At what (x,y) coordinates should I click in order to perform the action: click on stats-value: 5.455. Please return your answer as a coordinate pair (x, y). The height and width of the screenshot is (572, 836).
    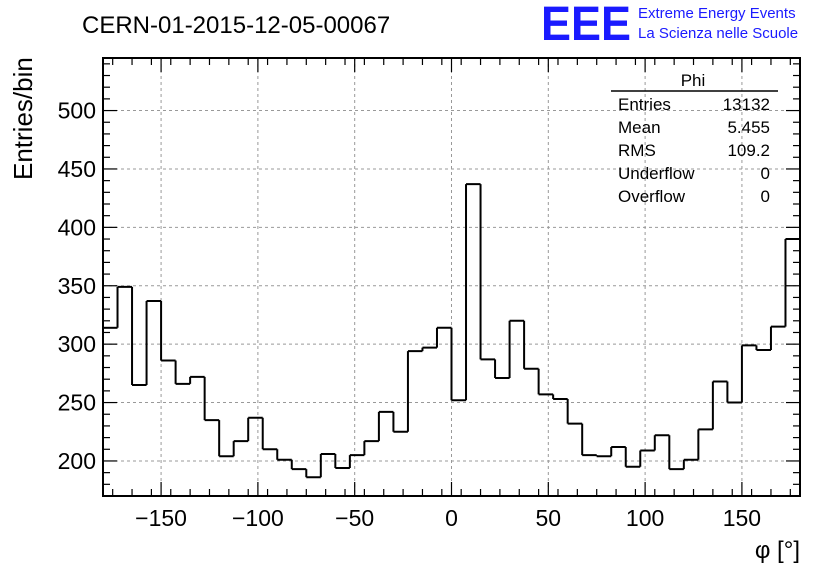
    Looking at the image, I should click on (748, 127).